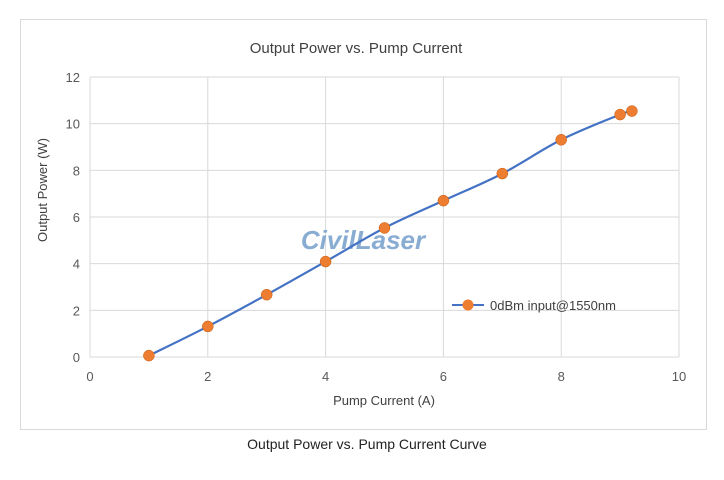  Describe the element at coordinates (76, 357) in the screenshot. I see `y-tick-label: 0` at that location.